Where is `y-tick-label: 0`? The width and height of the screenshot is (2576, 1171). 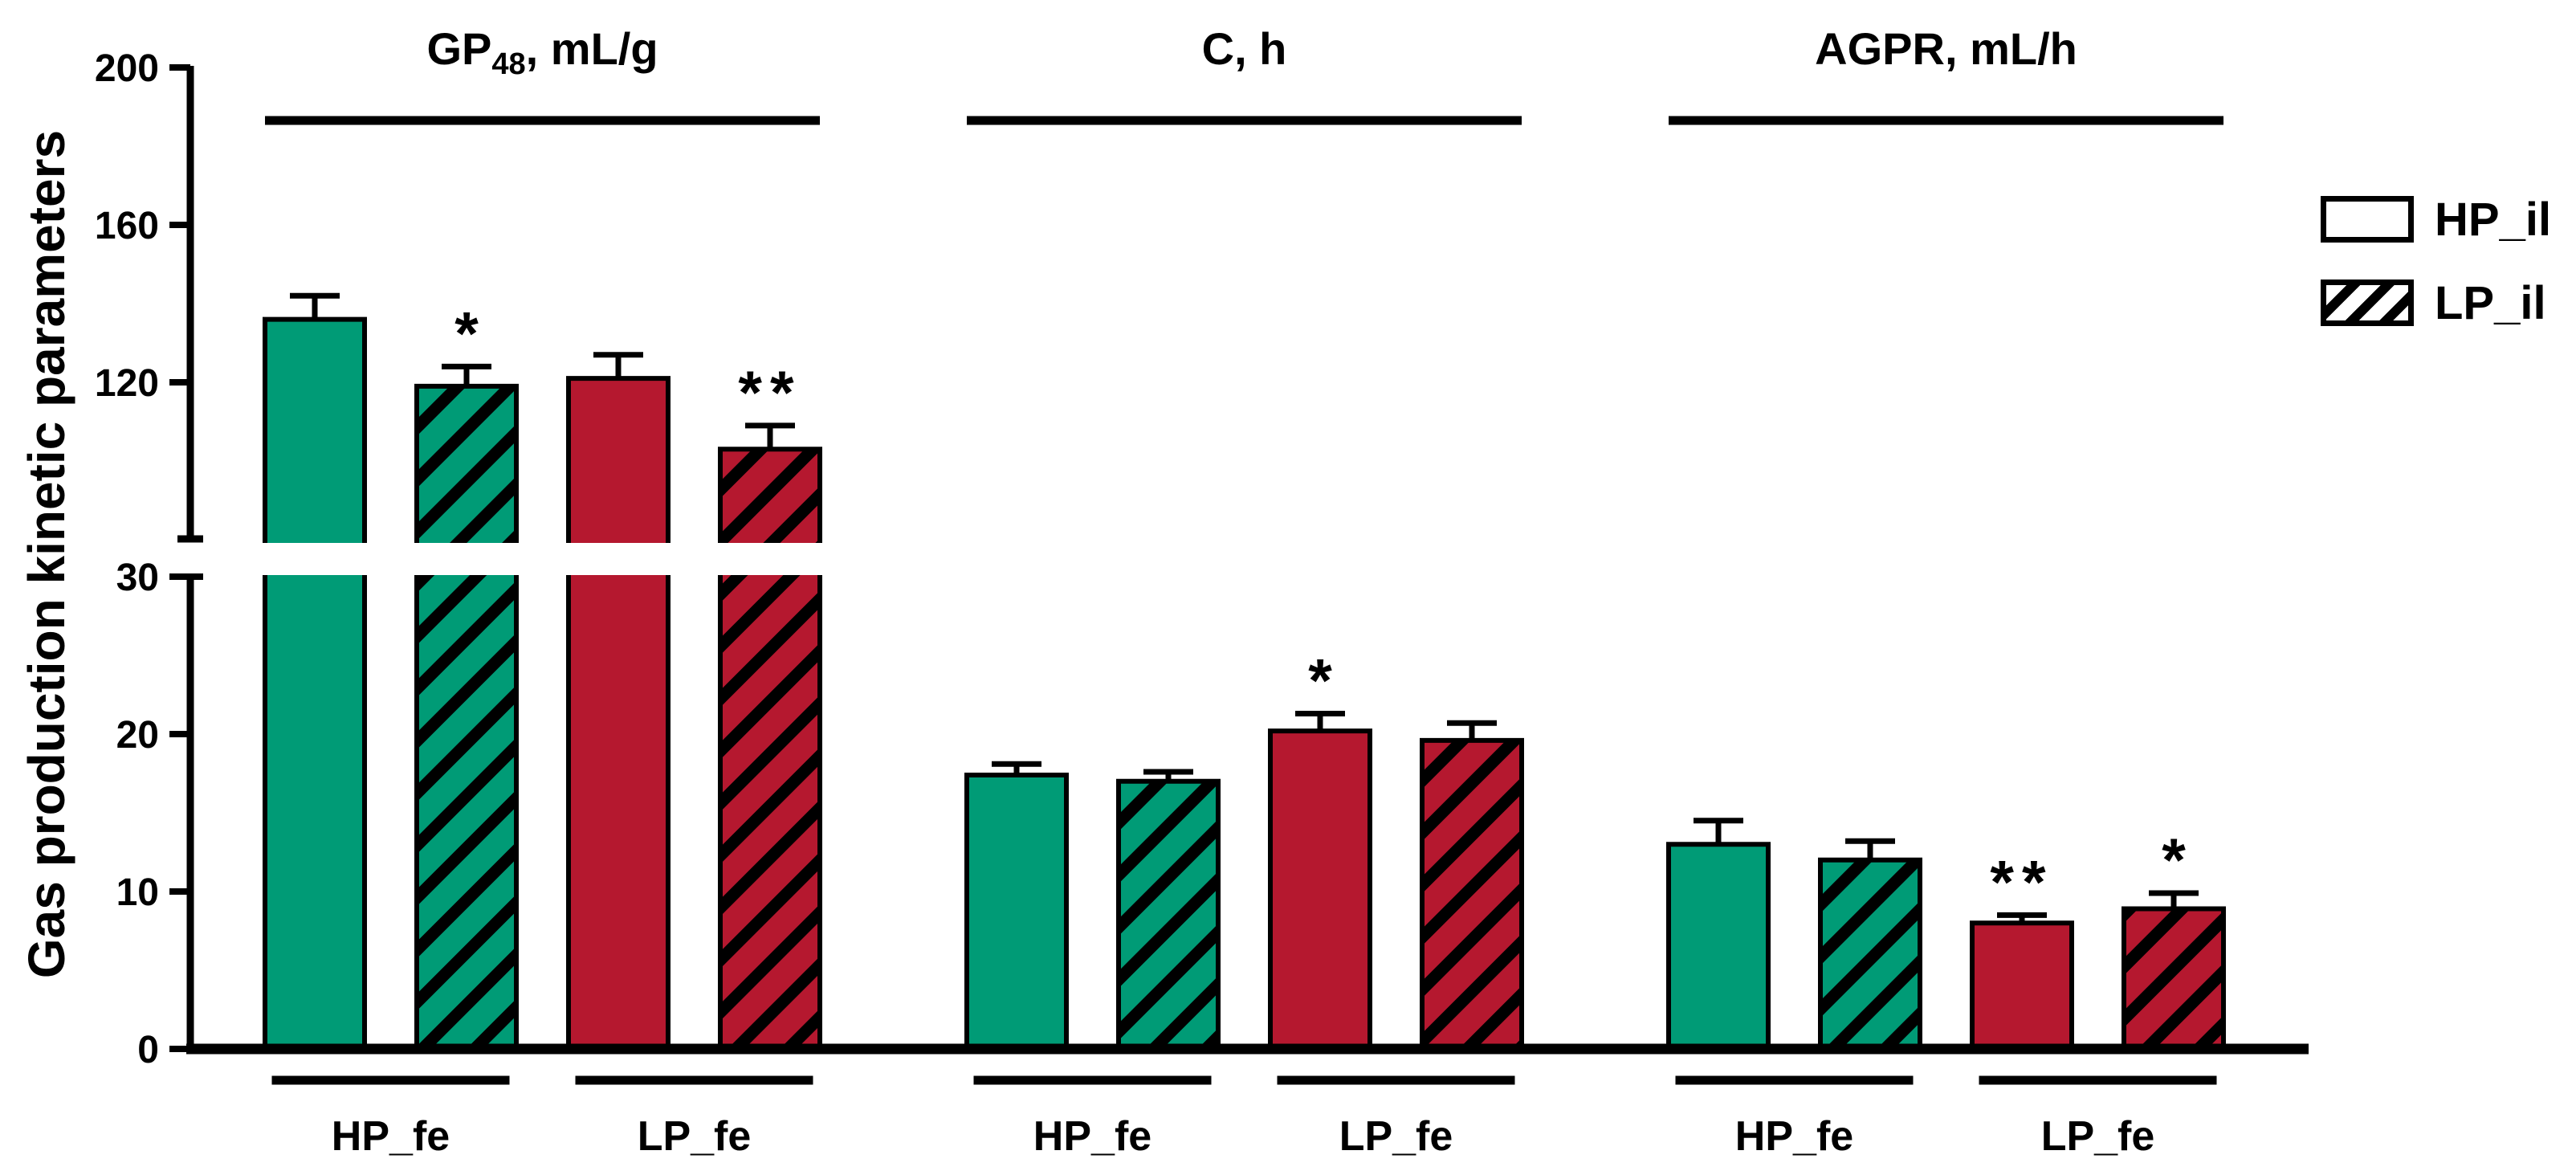 y-tick-label: 0 is located at coordinates (148, 1050).